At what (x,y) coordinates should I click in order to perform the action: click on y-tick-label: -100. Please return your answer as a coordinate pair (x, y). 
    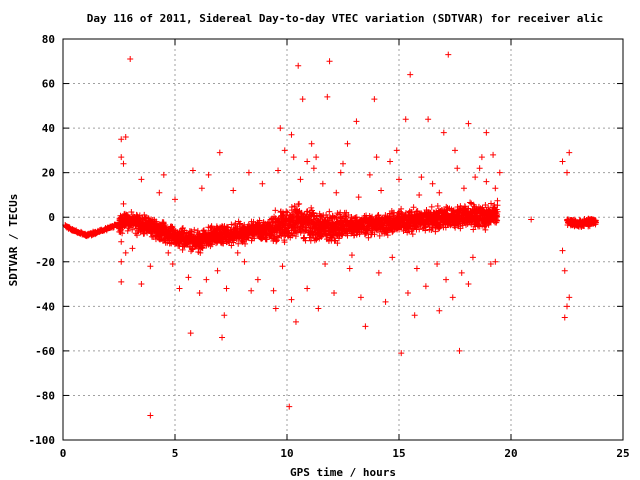
    Looking at the image, I should click on (42, 440).